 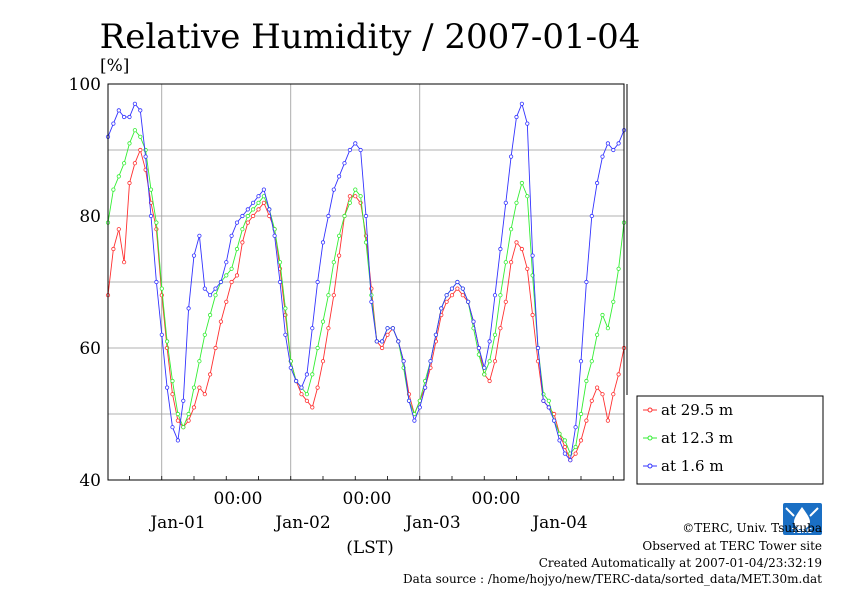 What do you see at coordinates (85, 85) in the screenshot?
I see `y-tick-label: 100` at bounding box center [85, 85].